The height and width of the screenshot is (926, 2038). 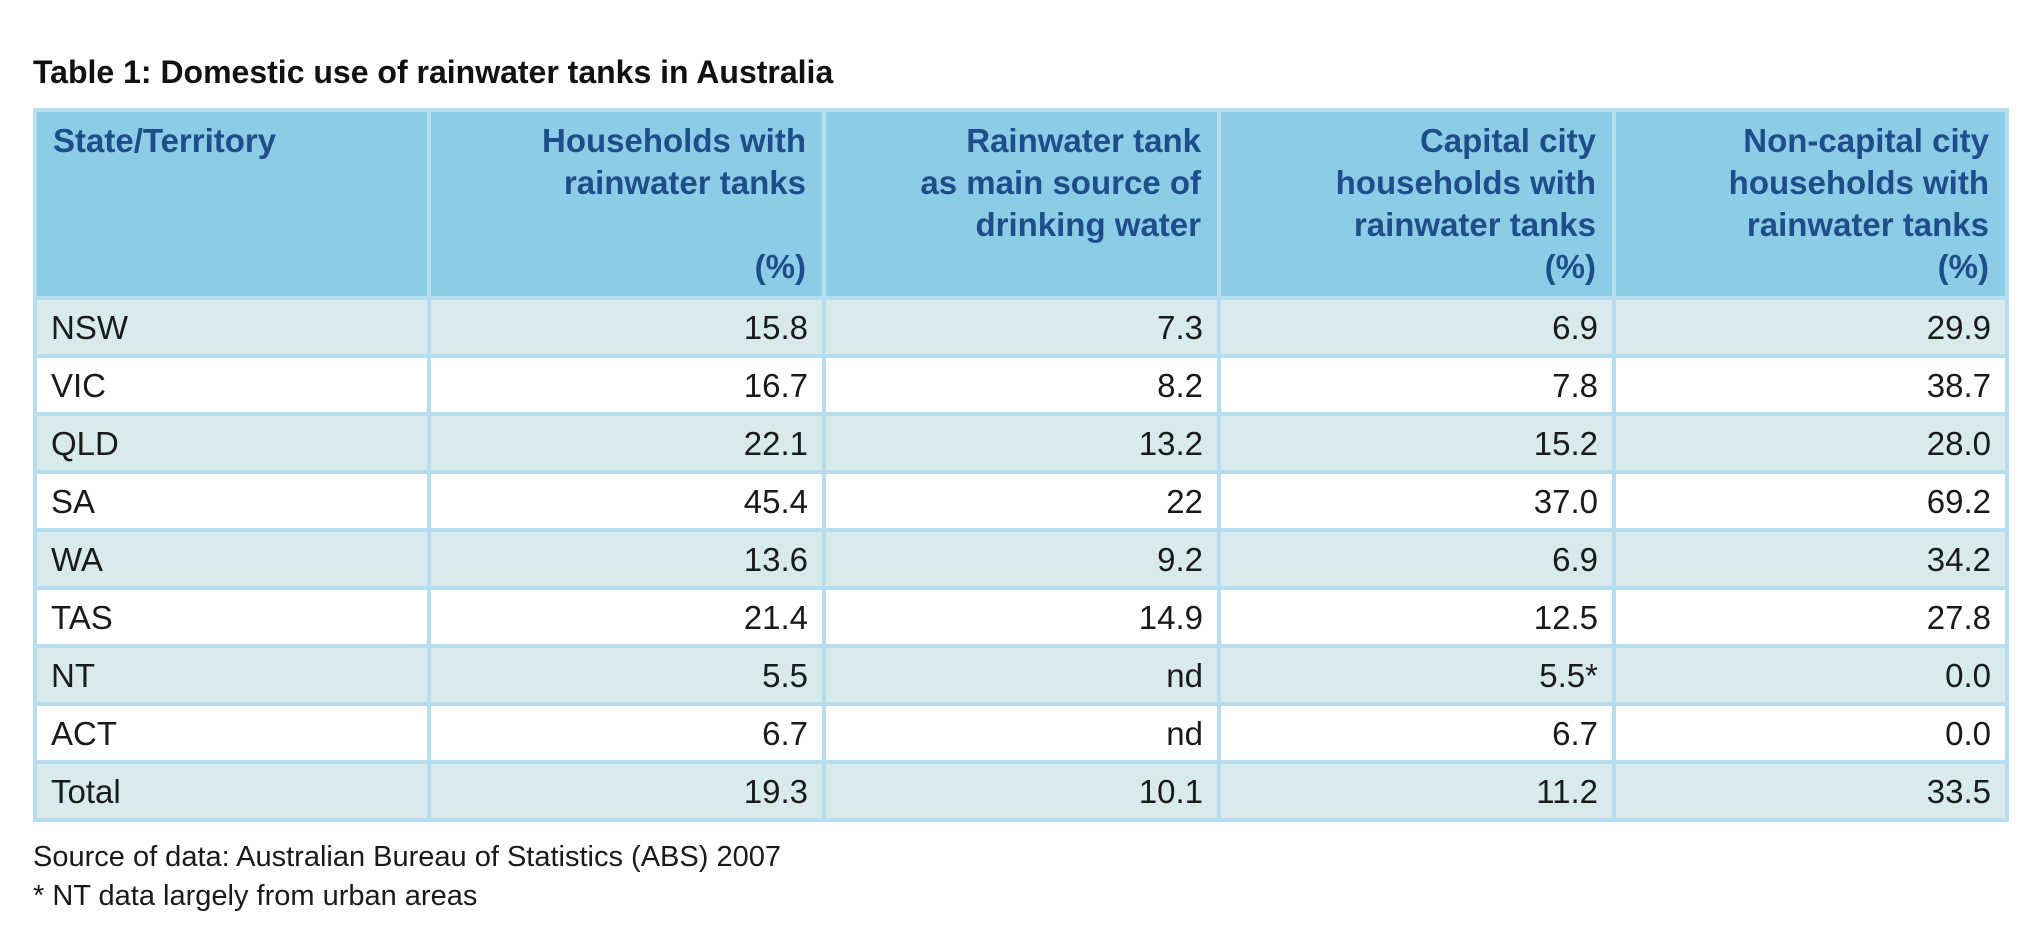 What do you see at coordinates (1465, 182) in the screenshot?
I see `header-capital-line: households with` at bounding box center [1465, 182].